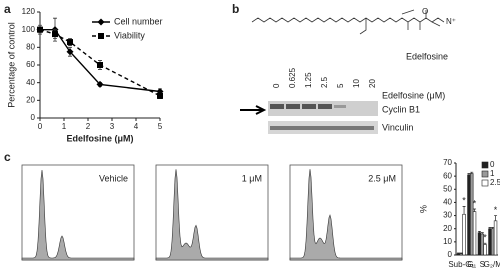 This screenshot has width=500, height=280. Describe the element at coordinates (413, 95) in the screenshot. I see `blot-treatment: Edelfosine (μM)` at that location.